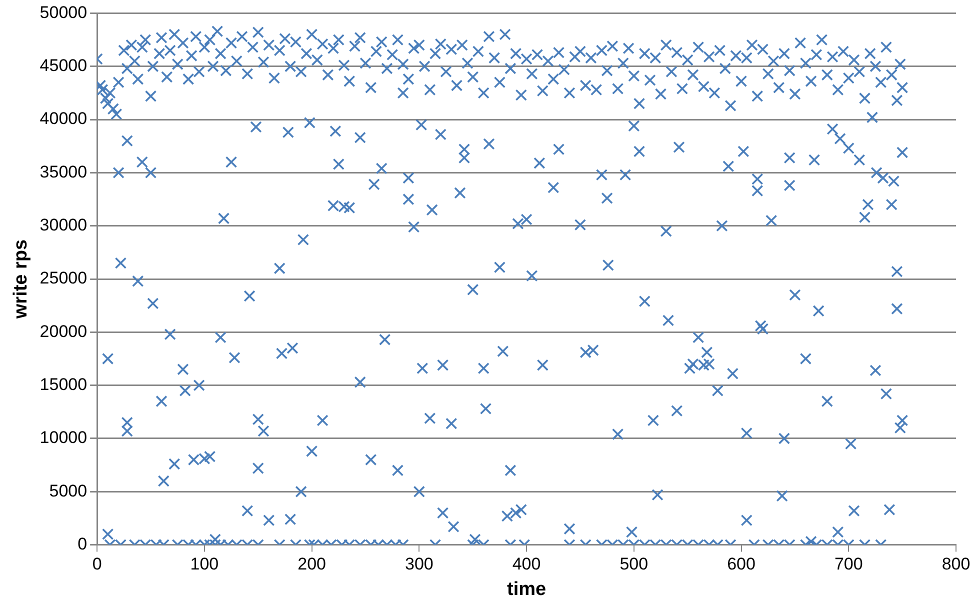 This screenshot has height=601, width=974. Describe the element at coordinates (956, 564) in the screenshot. I see `x-tick-label: 800` at that location.